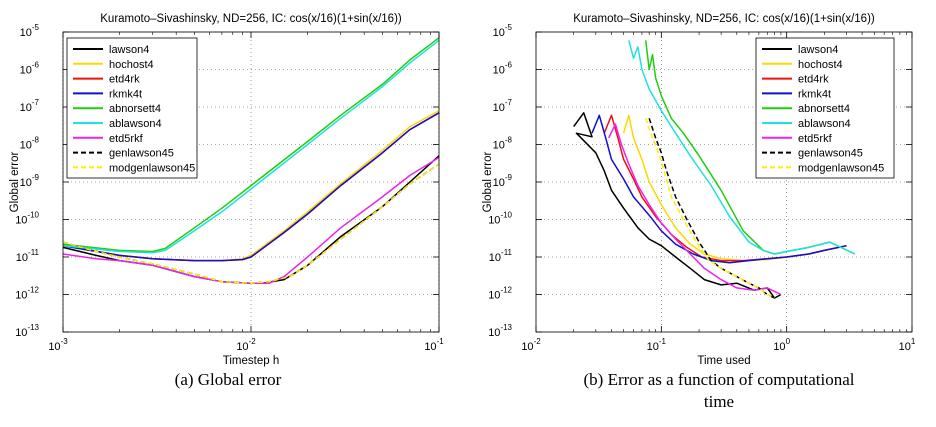 Image resolution: width=936 pixels, height=427 pixels. What do you see at coordinates (251, 361) in the screenshot?
I see `x-axis-label: Timestep h` at bounding box center [251, 361].